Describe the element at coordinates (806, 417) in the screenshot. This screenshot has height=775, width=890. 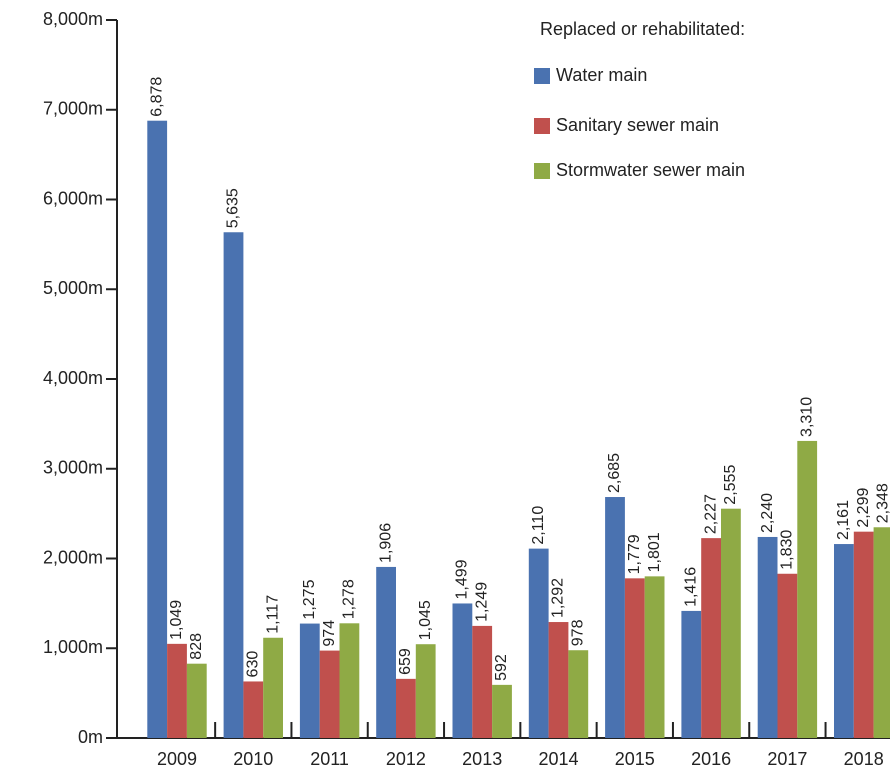
I see `value-label: 3,310` at that location.